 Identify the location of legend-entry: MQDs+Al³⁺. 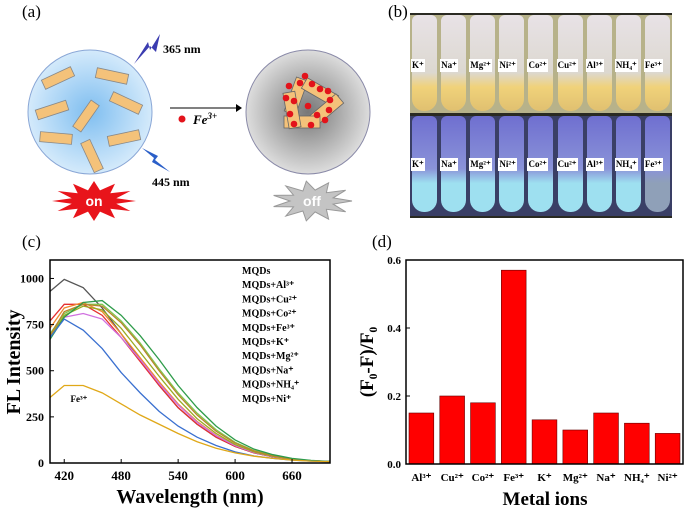
(268, 285).